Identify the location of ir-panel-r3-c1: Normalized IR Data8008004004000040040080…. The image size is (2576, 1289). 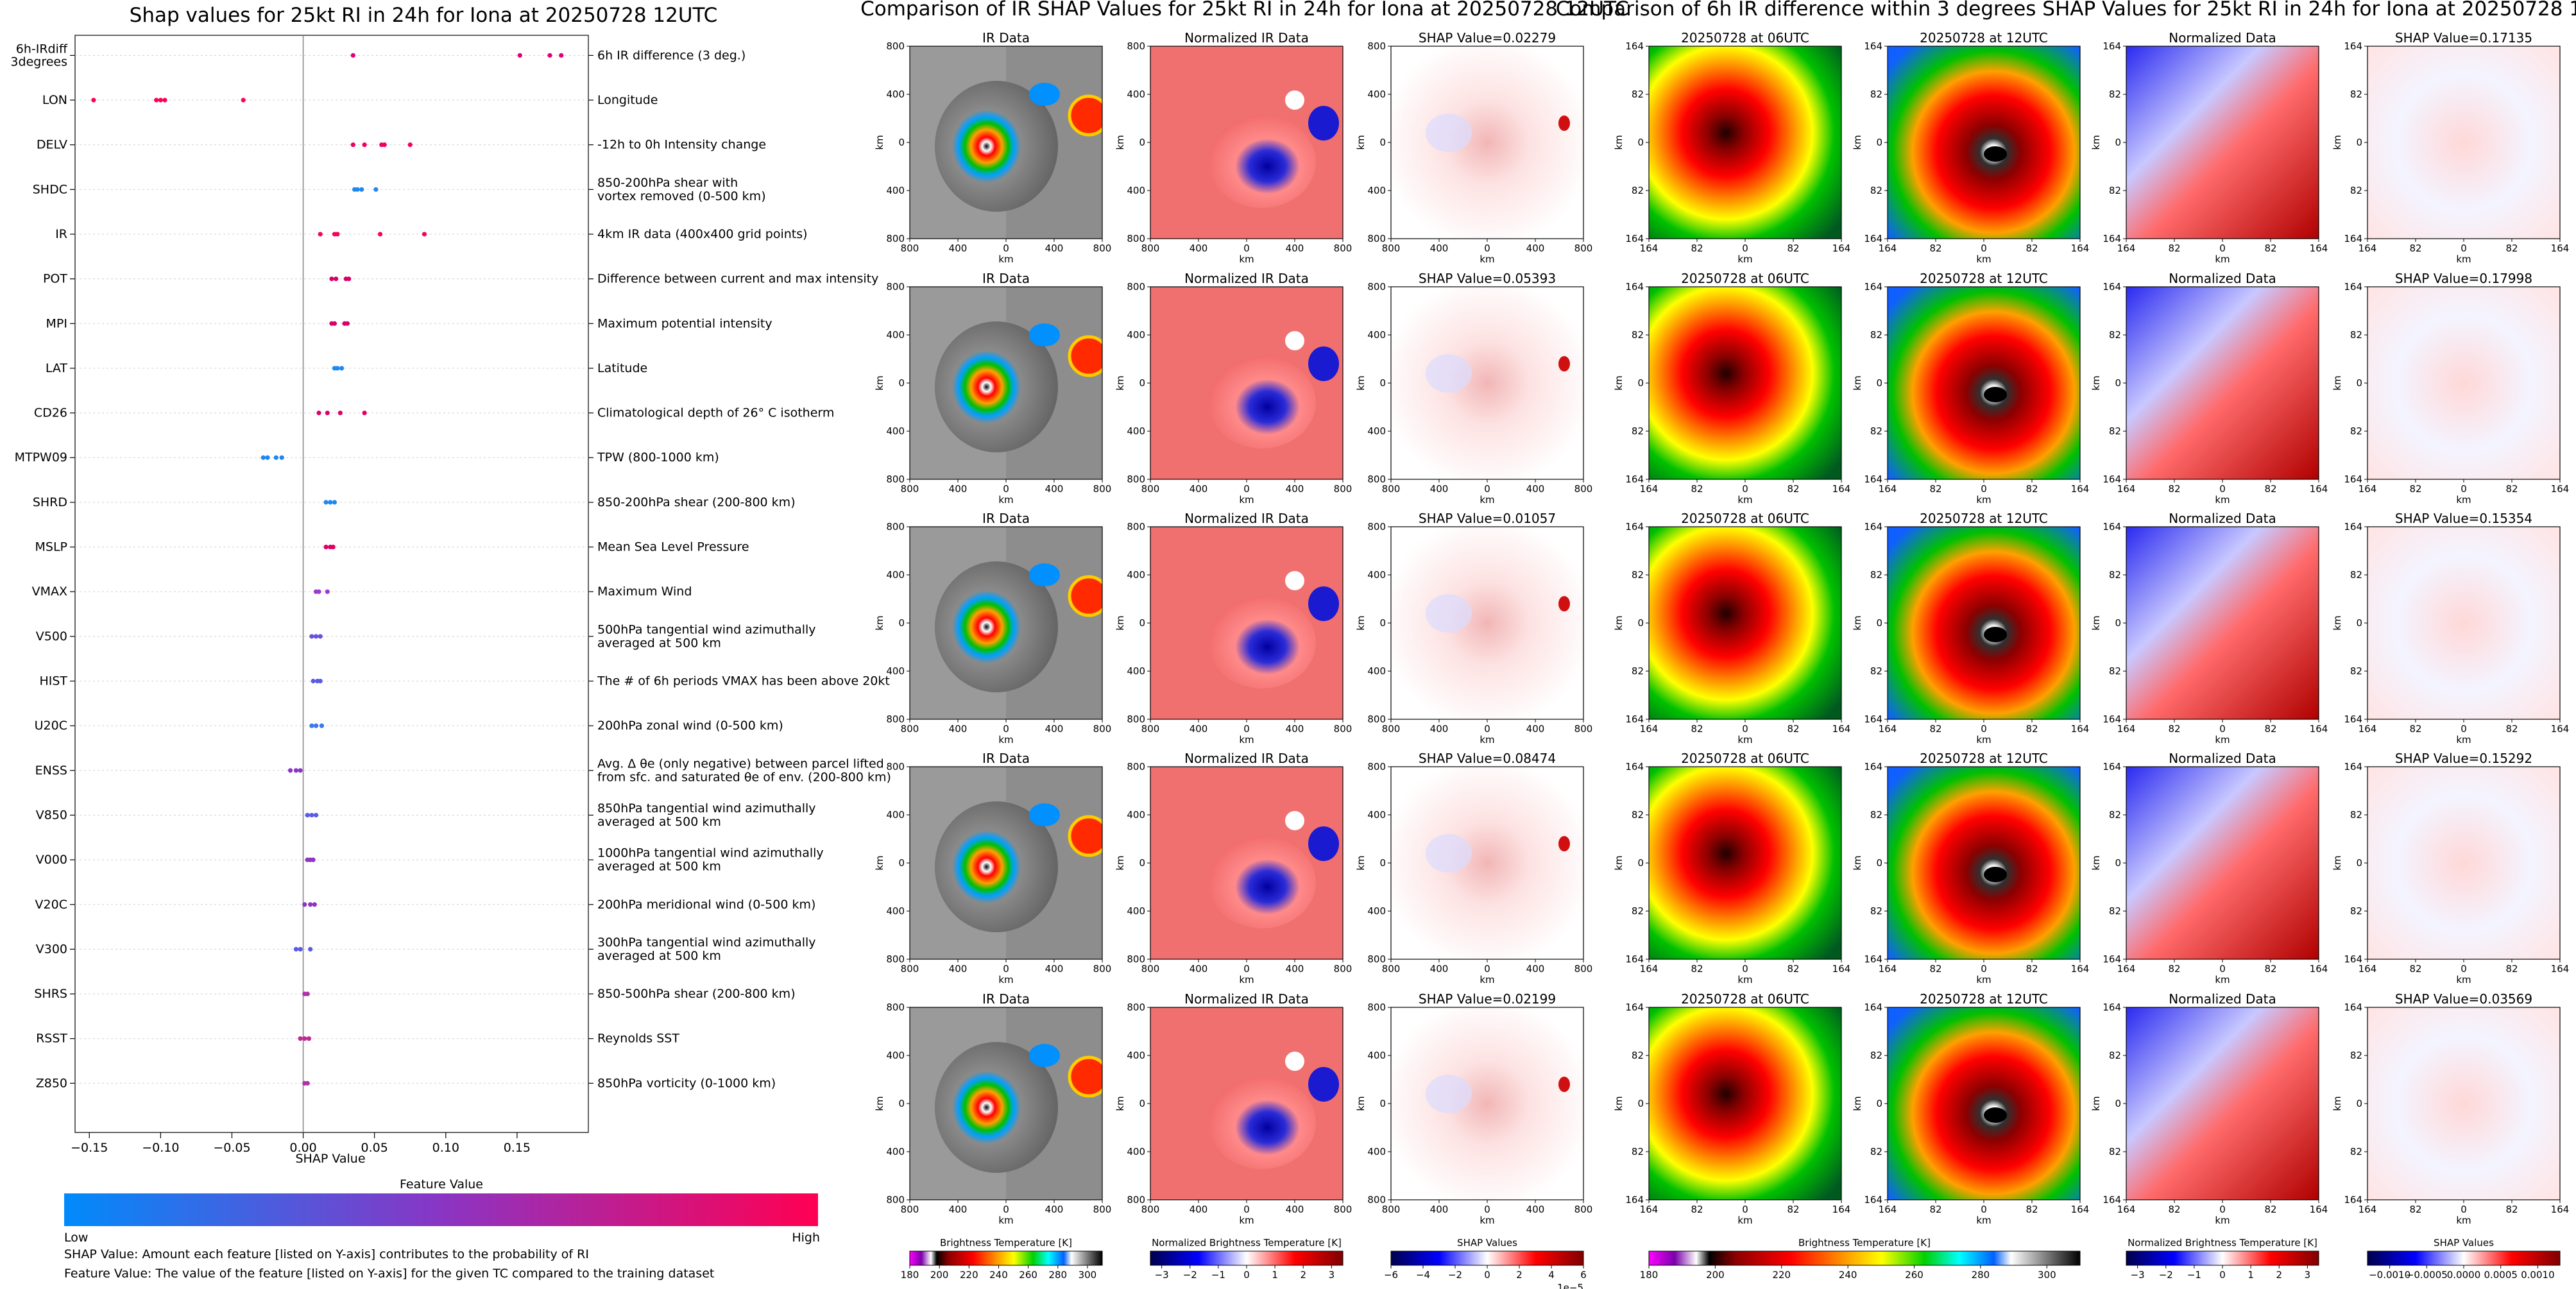
(1233, 868).